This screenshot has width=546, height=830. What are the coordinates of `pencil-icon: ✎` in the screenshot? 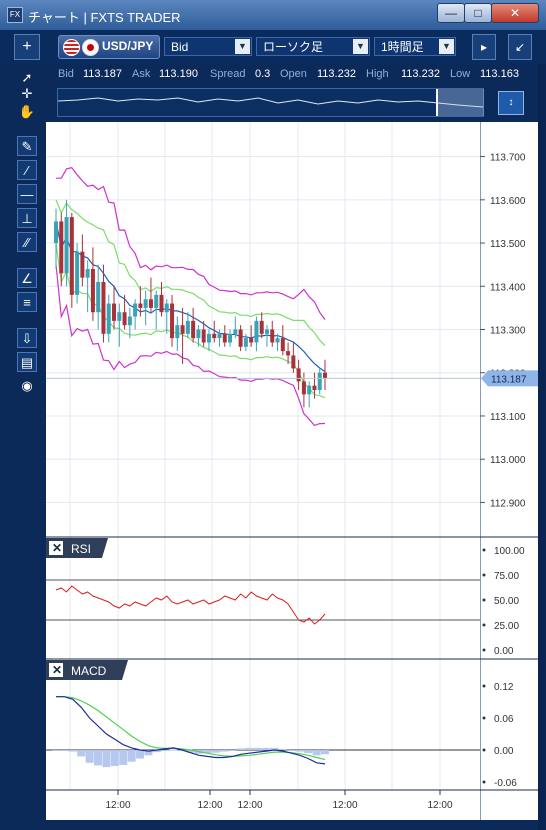 It's located at (27, 146).